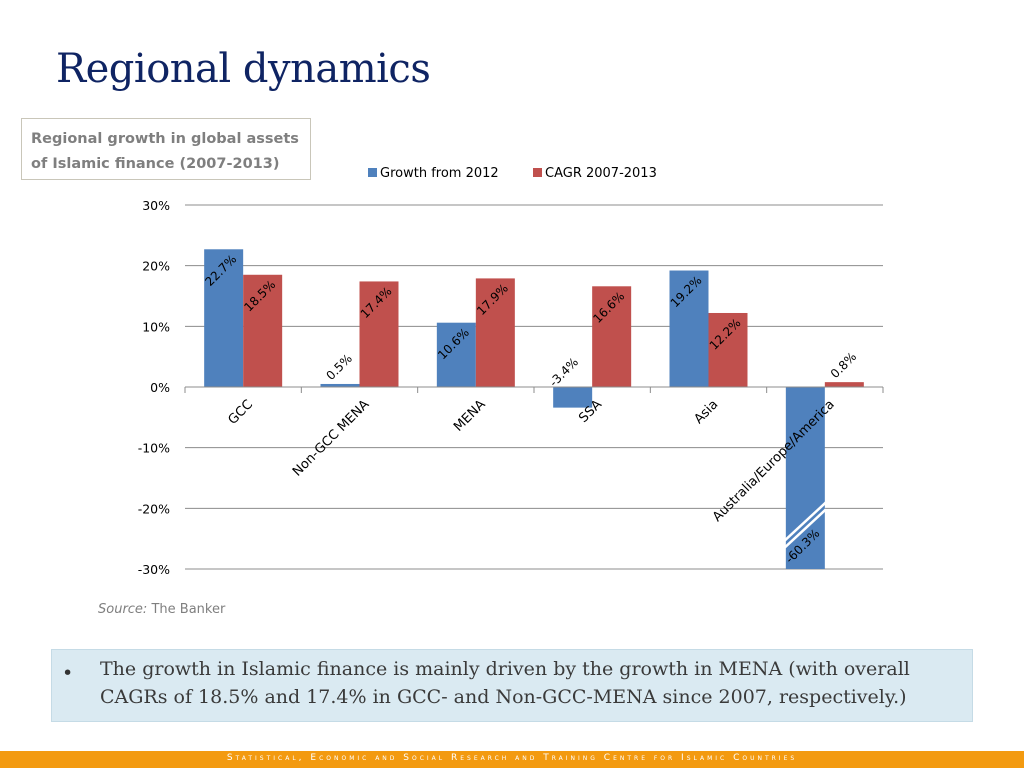 This screenshot has width=1024, height=768. I want to click on y-tick-label: 0%, so click(160, 387).